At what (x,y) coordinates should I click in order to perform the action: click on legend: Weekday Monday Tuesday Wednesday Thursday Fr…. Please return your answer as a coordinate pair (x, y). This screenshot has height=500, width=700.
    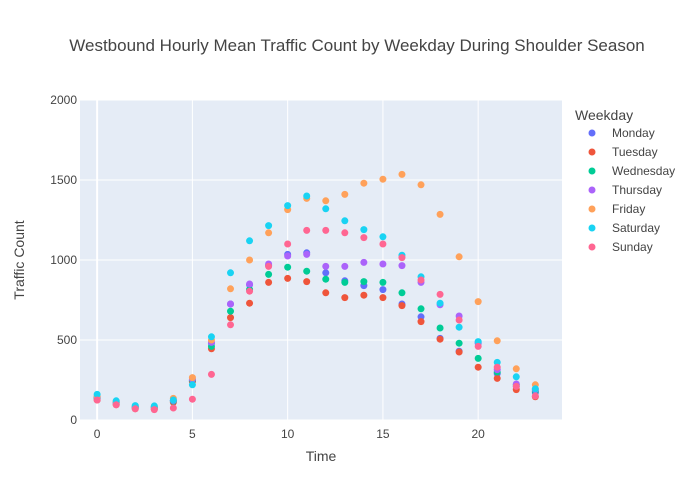
    Looking at the image, I should click on (625, 180).